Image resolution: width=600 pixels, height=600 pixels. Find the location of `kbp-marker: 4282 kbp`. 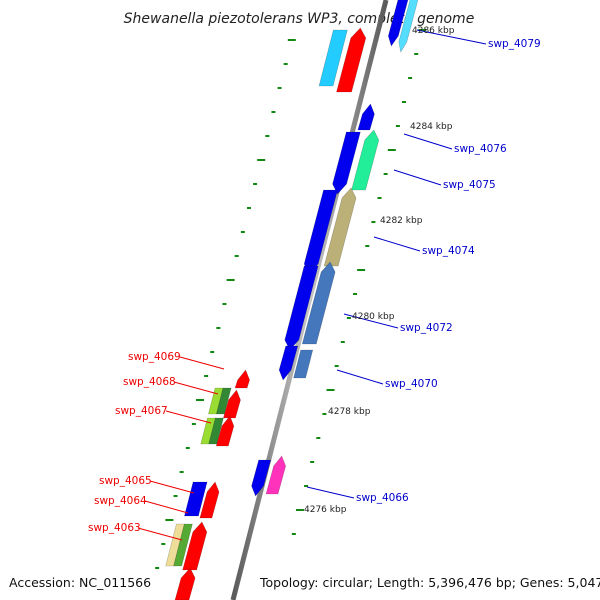

kbp-marker: 4282 kbp is located at coordinates (401, 221).